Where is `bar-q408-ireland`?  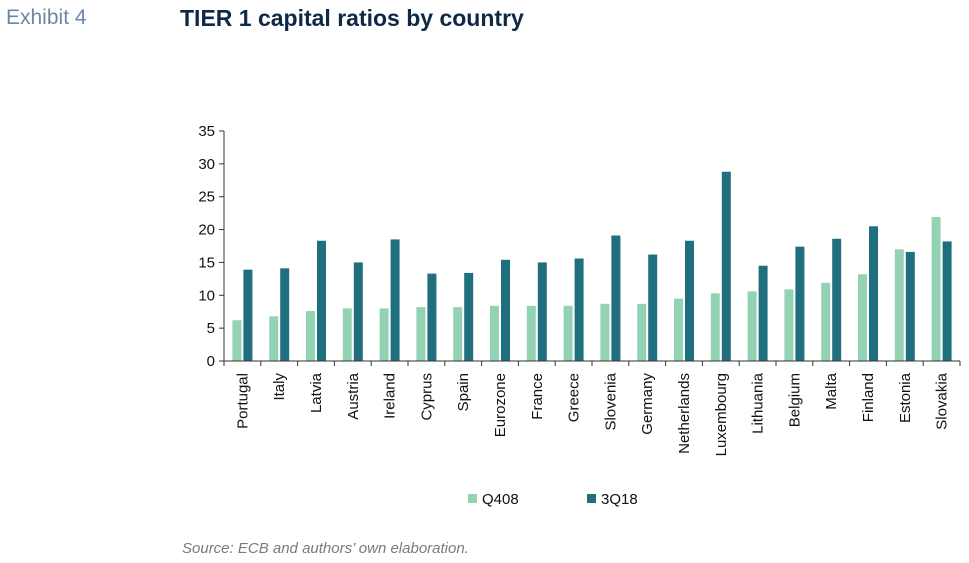 bar-q408-ireland is located at coordinates (384, 334).